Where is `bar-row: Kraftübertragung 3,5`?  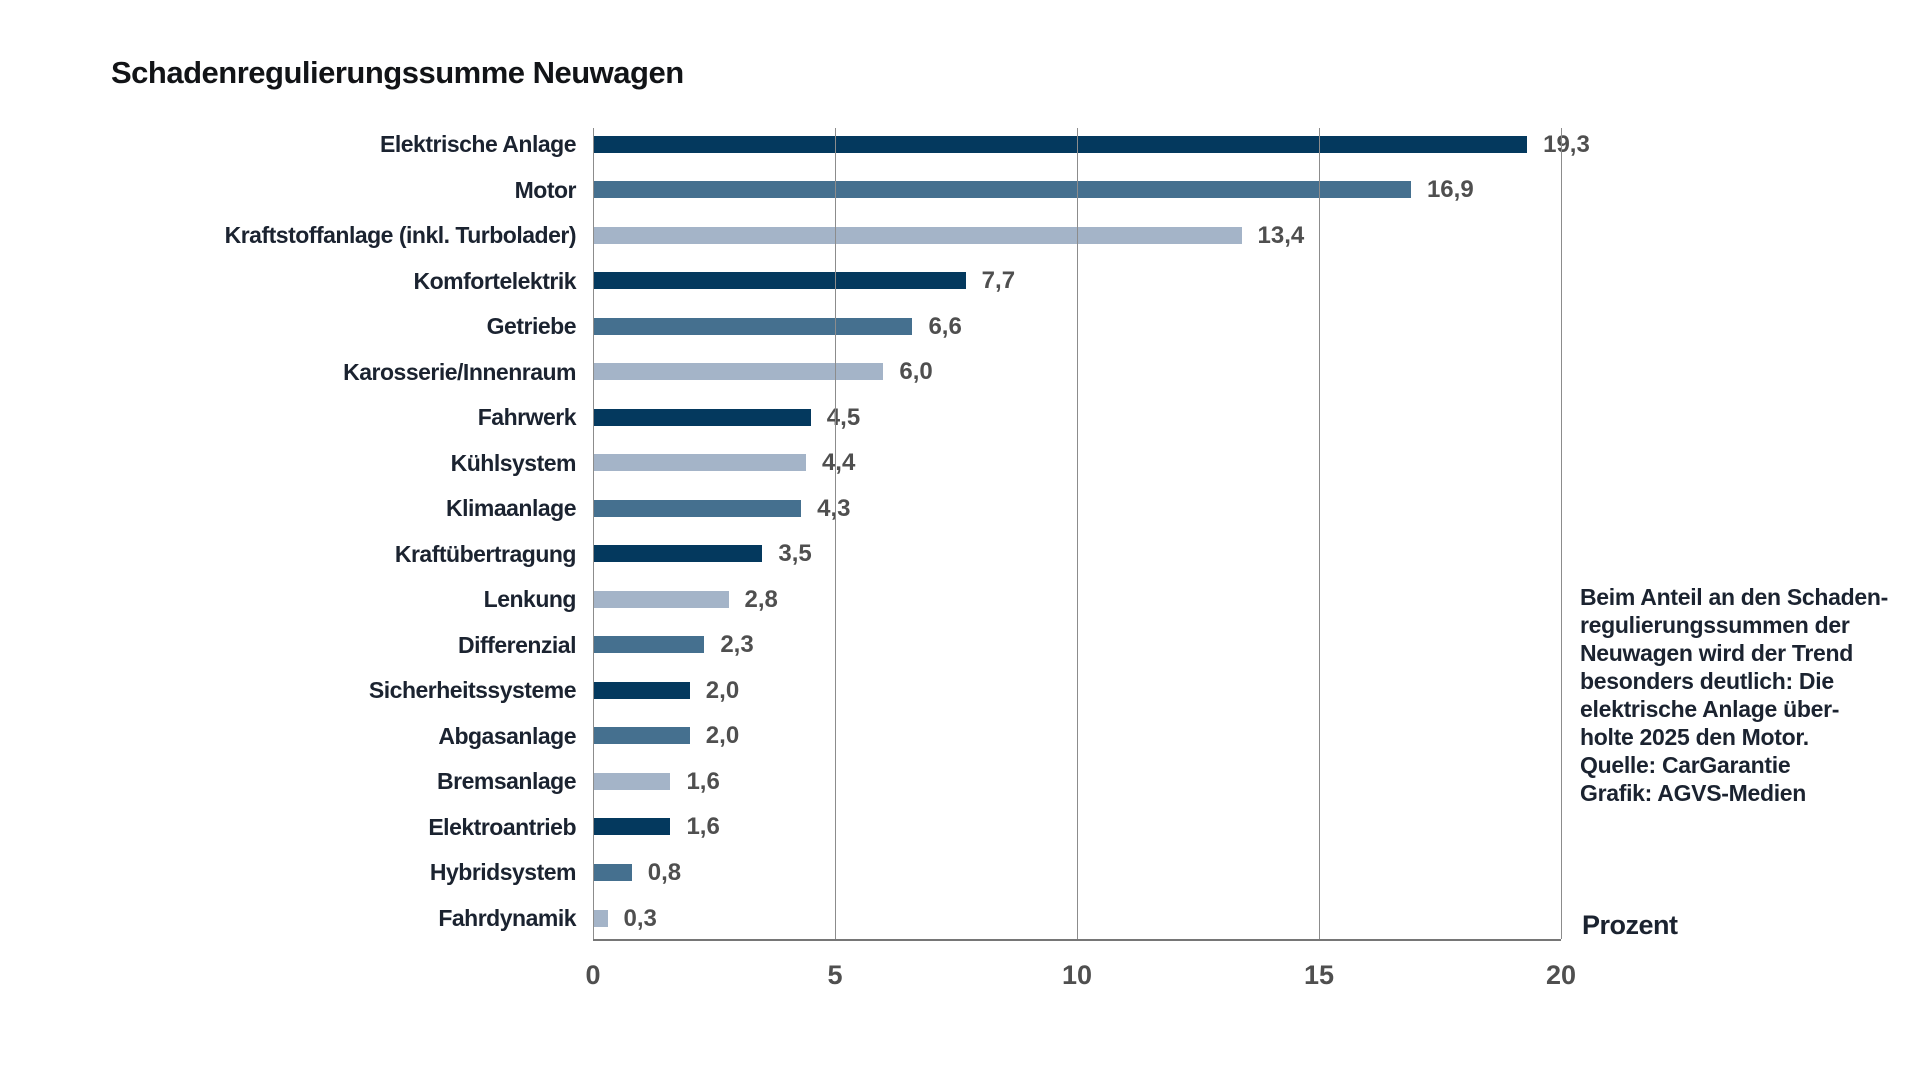 bar-row: Kraftübertragung 3,5 is located at coordinates (960, 554).